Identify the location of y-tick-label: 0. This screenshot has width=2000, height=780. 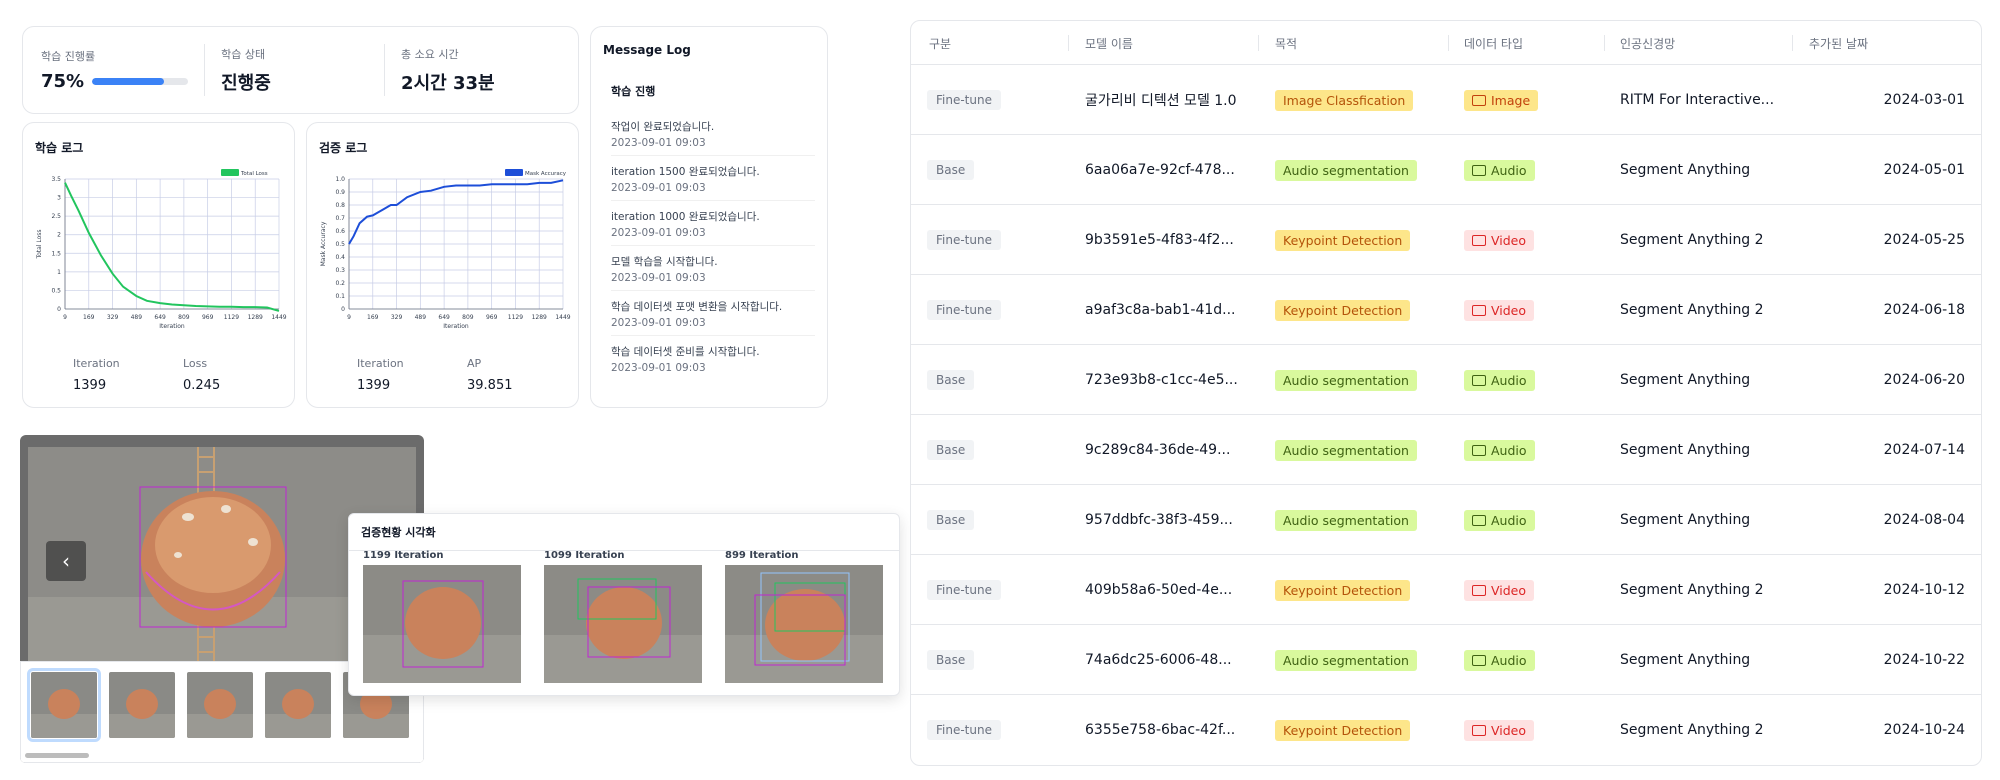
(343, 309).